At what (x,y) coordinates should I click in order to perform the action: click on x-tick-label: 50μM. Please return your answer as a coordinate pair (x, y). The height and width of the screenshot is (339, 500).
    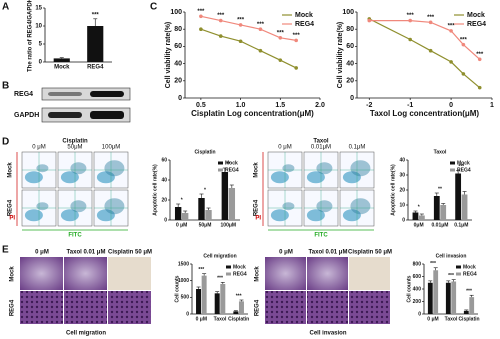
    Looking at the image, I should click on (205, 225).